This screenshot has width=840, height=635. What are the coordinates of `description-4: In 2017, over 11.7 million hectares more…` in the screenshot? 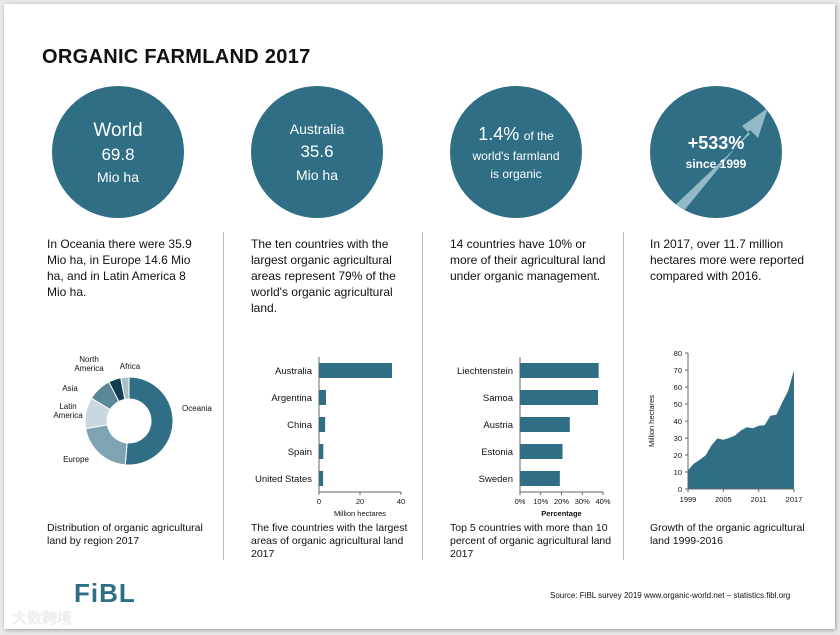 It's located at (727, 260).